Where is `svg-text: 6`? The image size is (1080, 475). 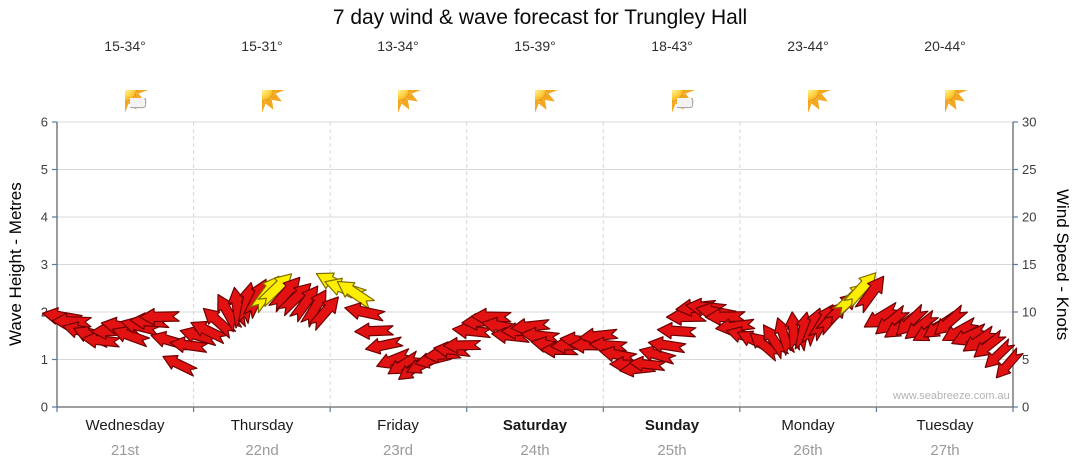
svg-text: 6 is located at coordinates (44, 122).